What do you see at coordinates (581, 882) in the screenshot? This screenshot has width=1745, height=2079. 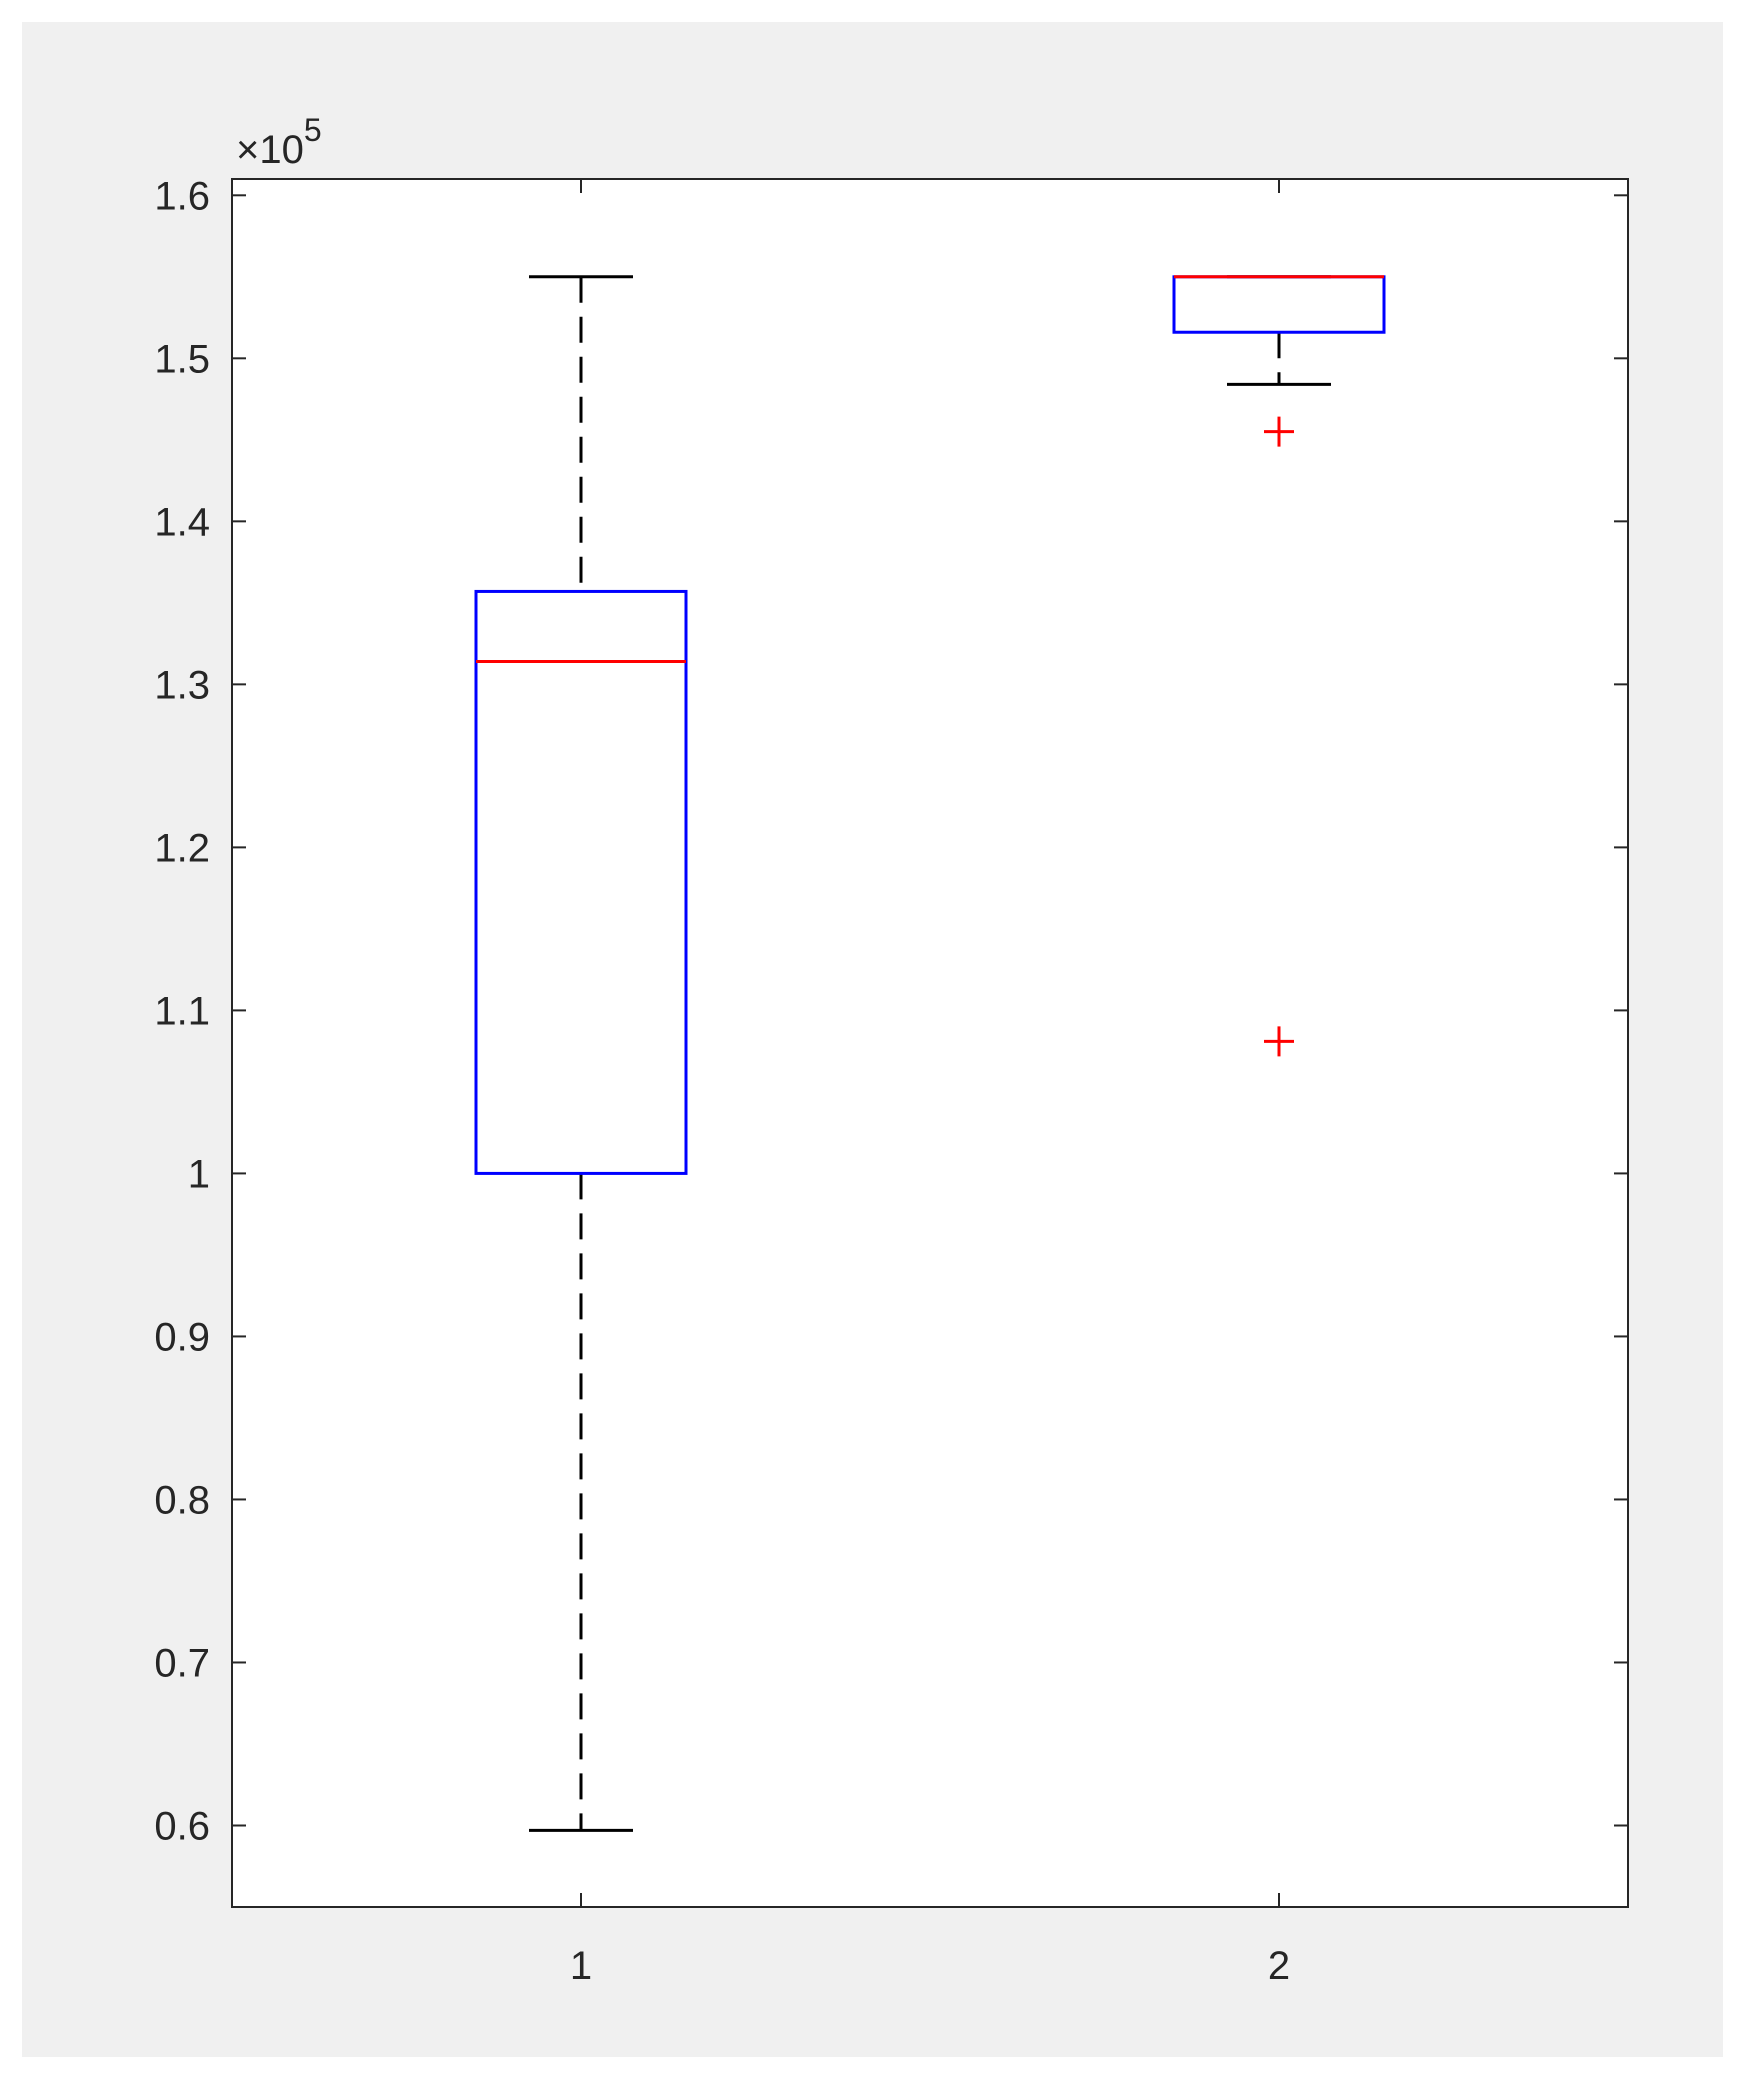 I see `box-iqr` at bounding box center [581, 882].